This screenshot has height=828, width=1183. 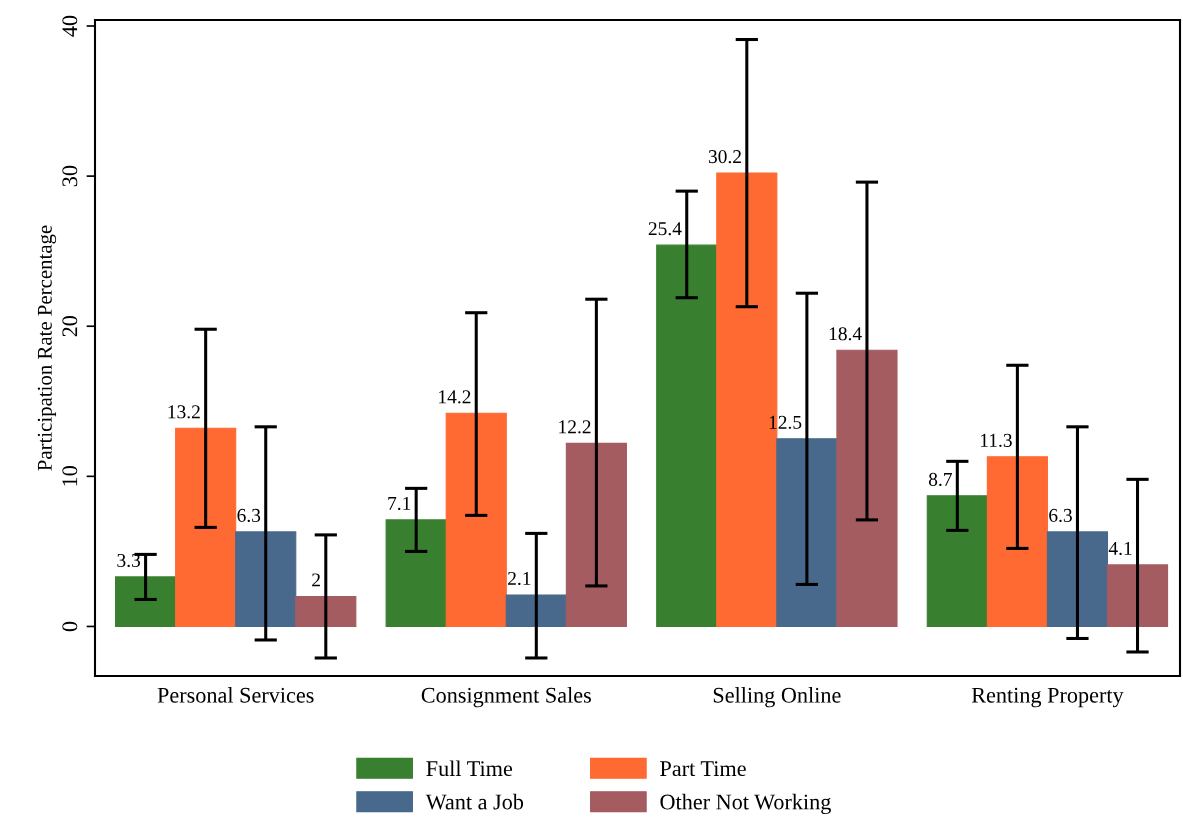 I want to click on x-tick-label: Consignment Sales, so click(x=506, y=697).